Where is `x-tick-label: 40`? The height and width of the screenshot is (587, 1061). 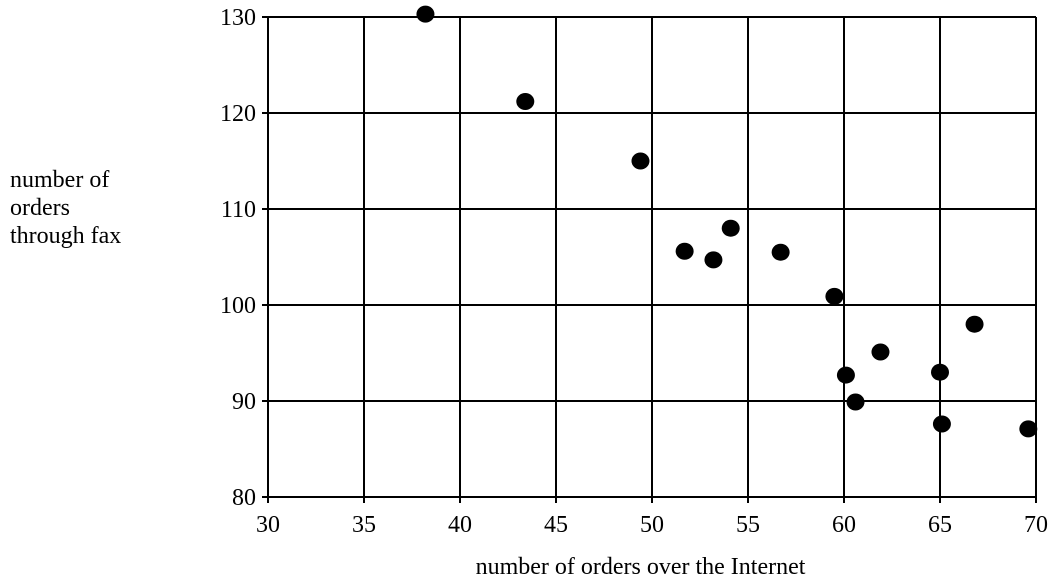
x-tick-label: 40 is located at coordinates (460, 525).